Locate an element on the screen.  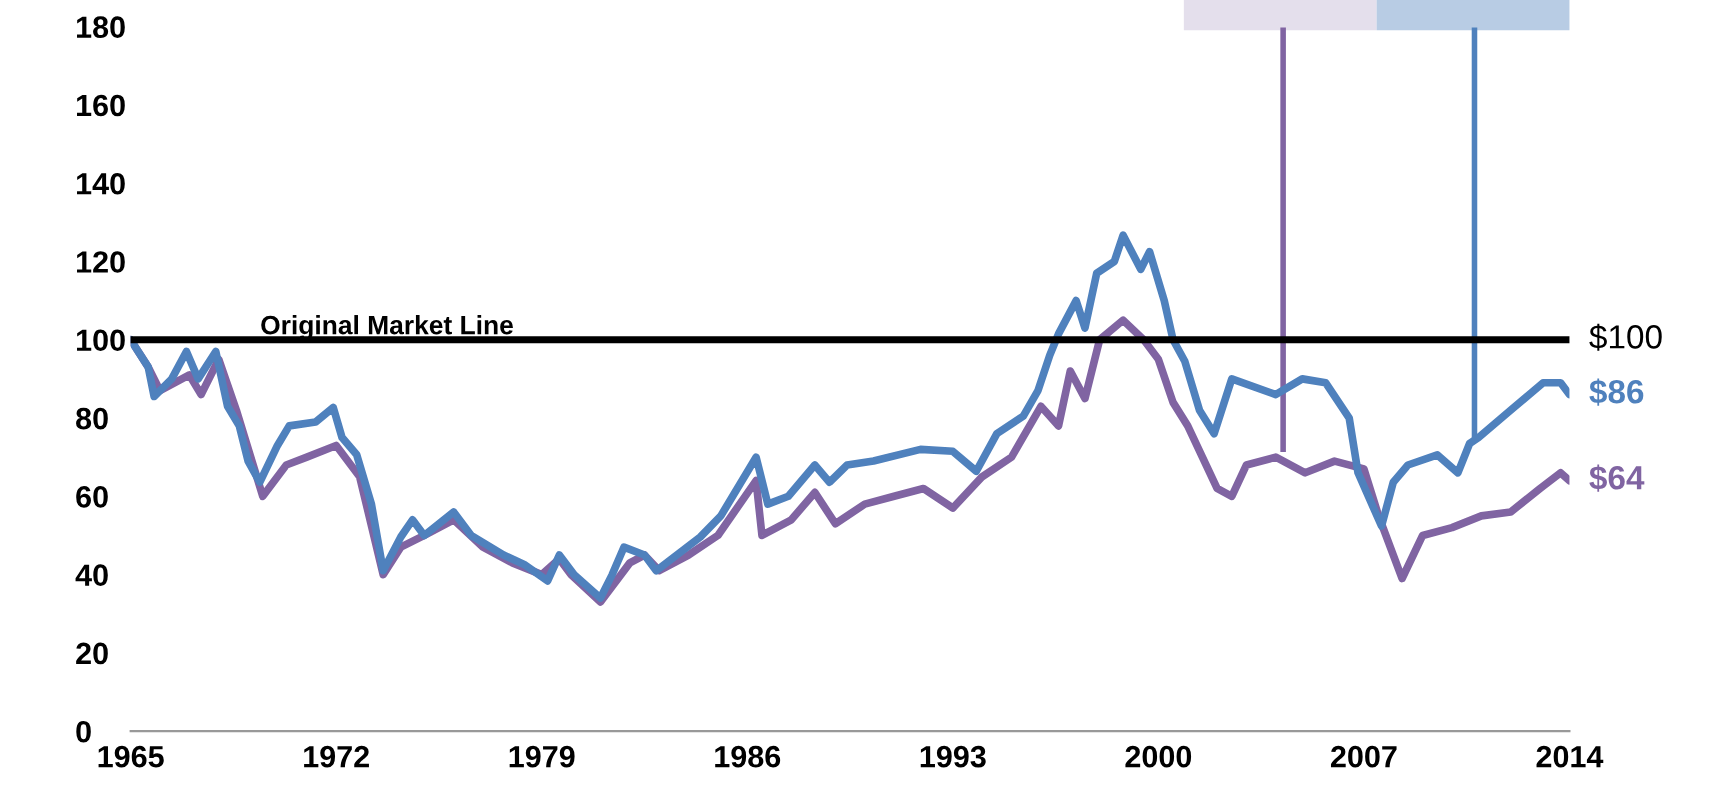
x-tick-label: 2000 is located at coordinates (1158, 756).